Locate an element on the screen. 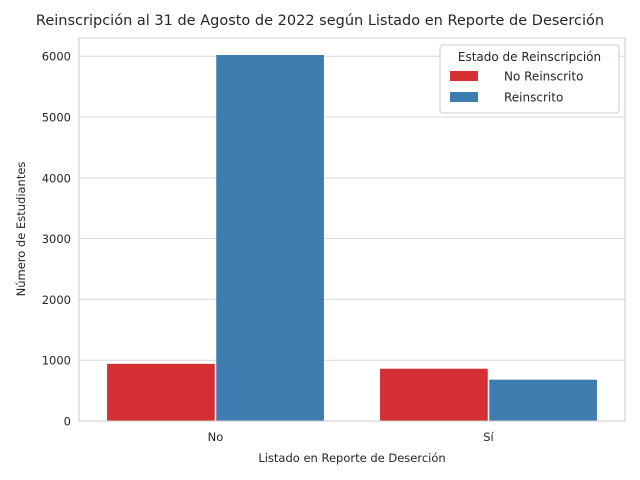  legend-label-1: Reinscrito is located at coordinates (533, 98).